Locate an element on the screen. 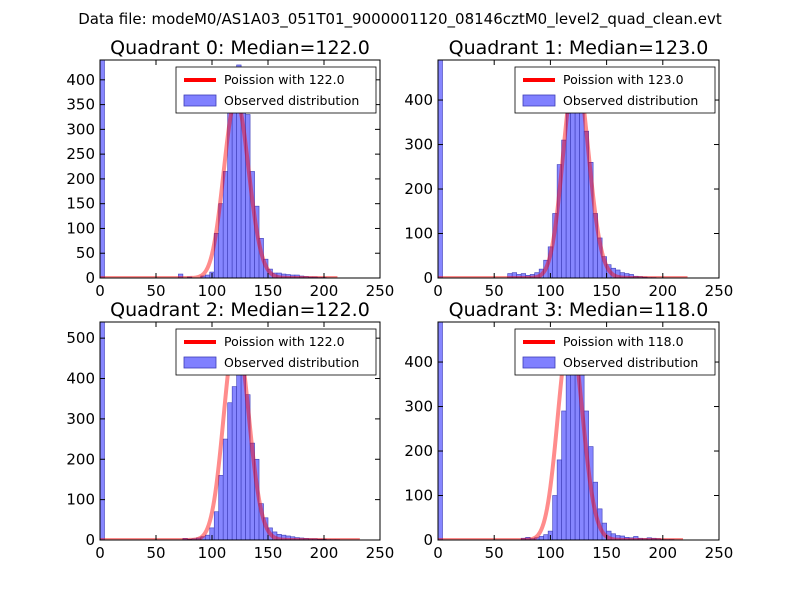  legend: Poission with 118.0 Observed distribution is located at coordinates (615, 352).